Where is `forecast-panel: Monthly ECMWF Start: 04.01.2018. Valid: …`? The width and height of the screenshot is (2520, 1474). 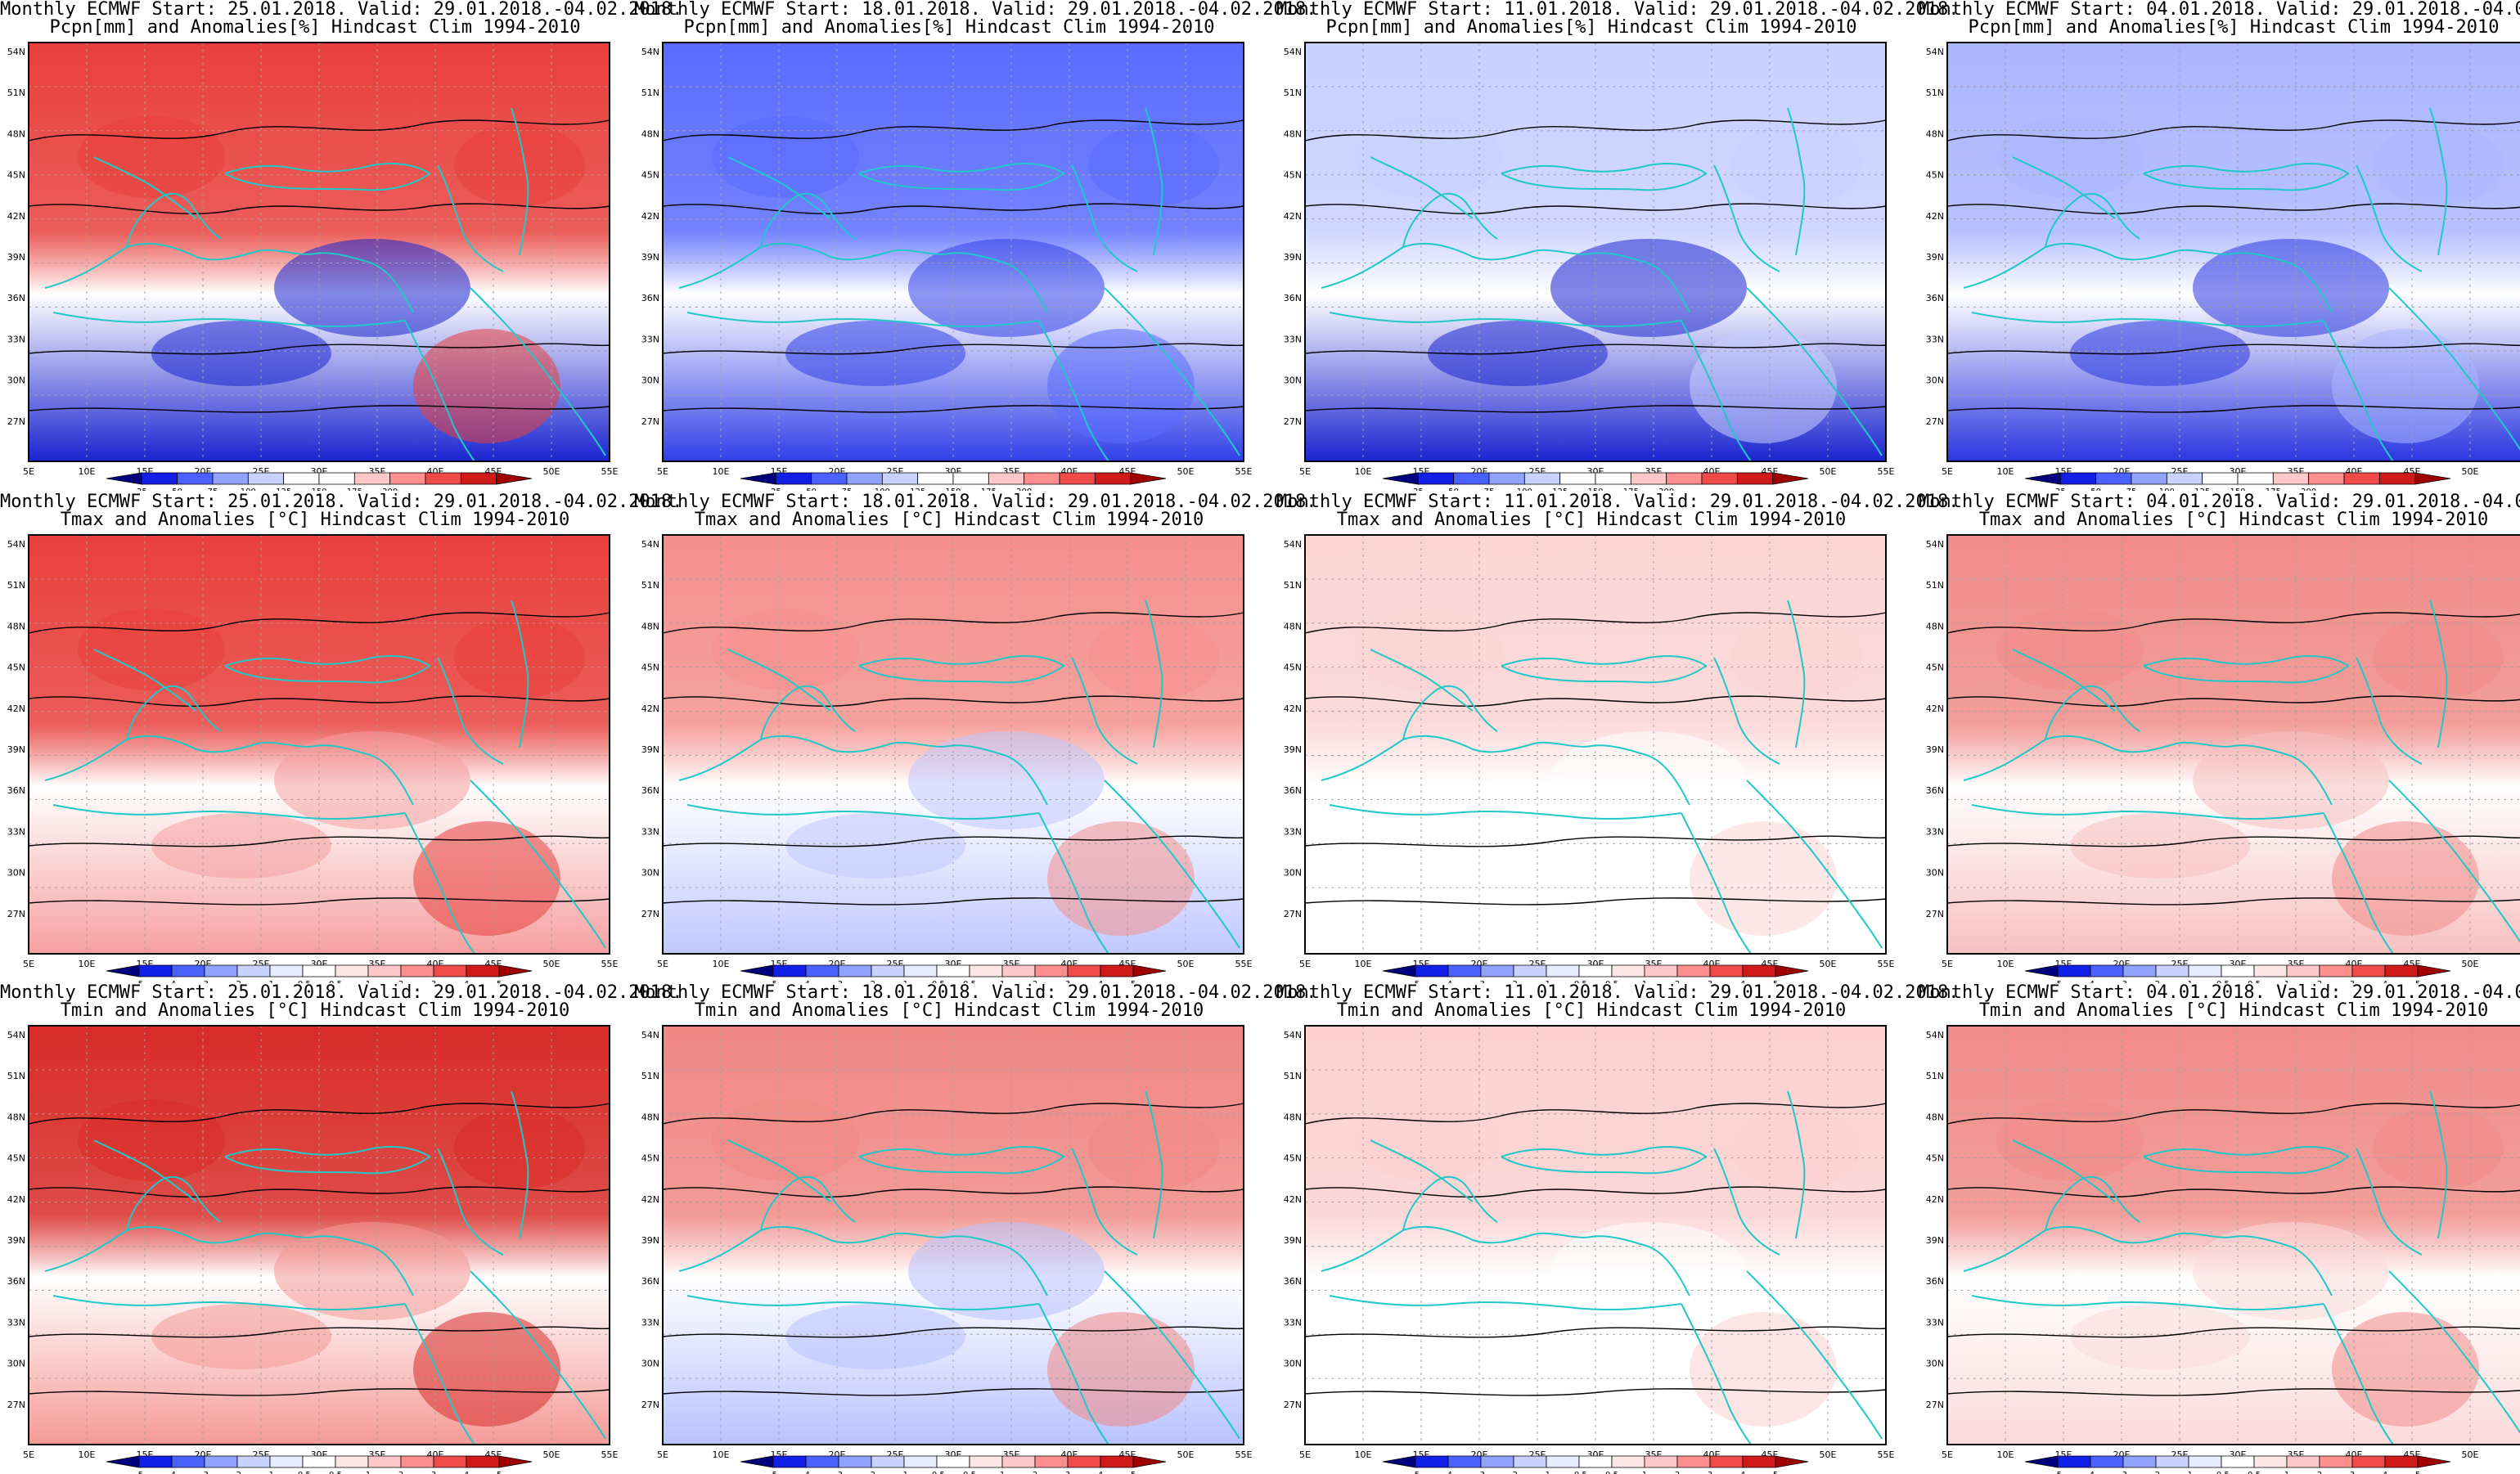 forecast-panel: Monthly ECMWF Start: 04.01.2018. Valid: … is located at coordinates (2220, 738).